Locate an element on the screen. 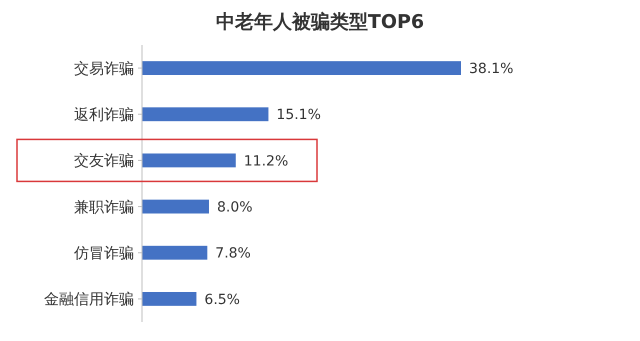  y-tick-label: 金融信用诈骗 is located at coordinates (89, 299).